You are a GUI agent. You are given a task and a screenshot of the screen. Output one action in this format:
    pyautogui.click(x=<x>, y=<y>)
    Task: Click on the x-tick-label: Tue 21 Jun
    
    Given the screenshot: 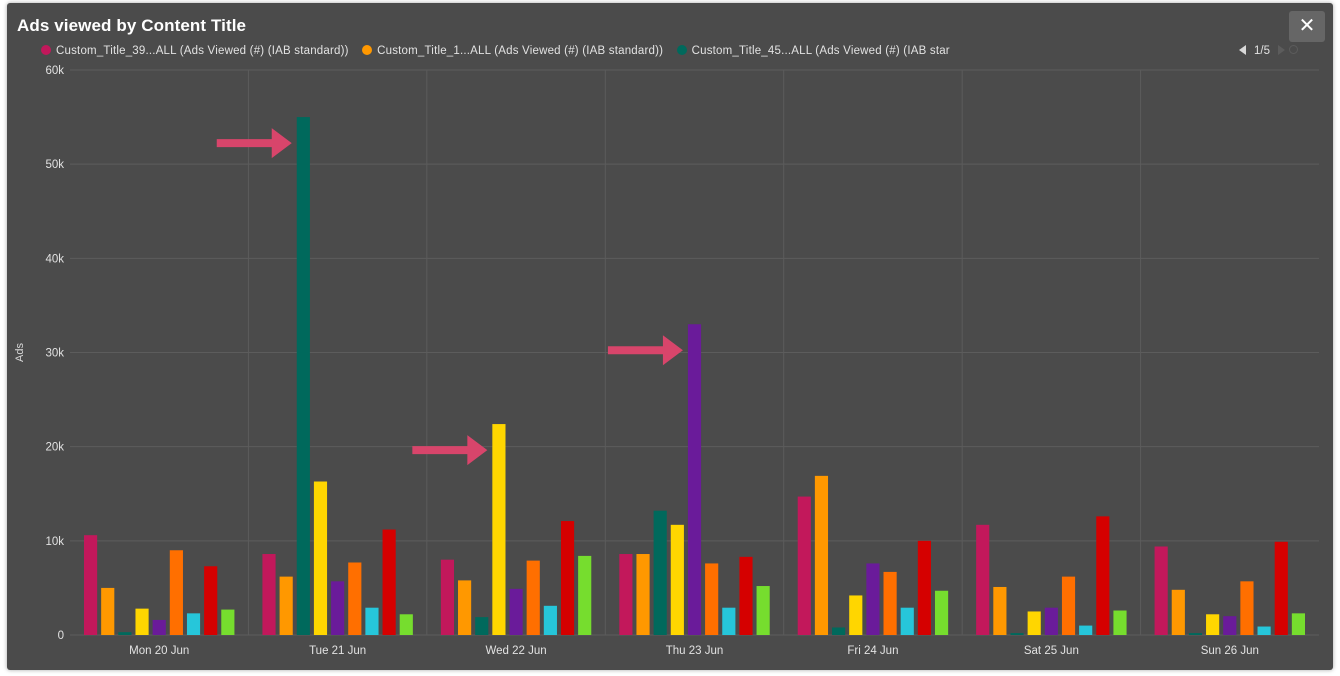 What is the action you would take?
    pyautogui.click(x=337, y=651)
    